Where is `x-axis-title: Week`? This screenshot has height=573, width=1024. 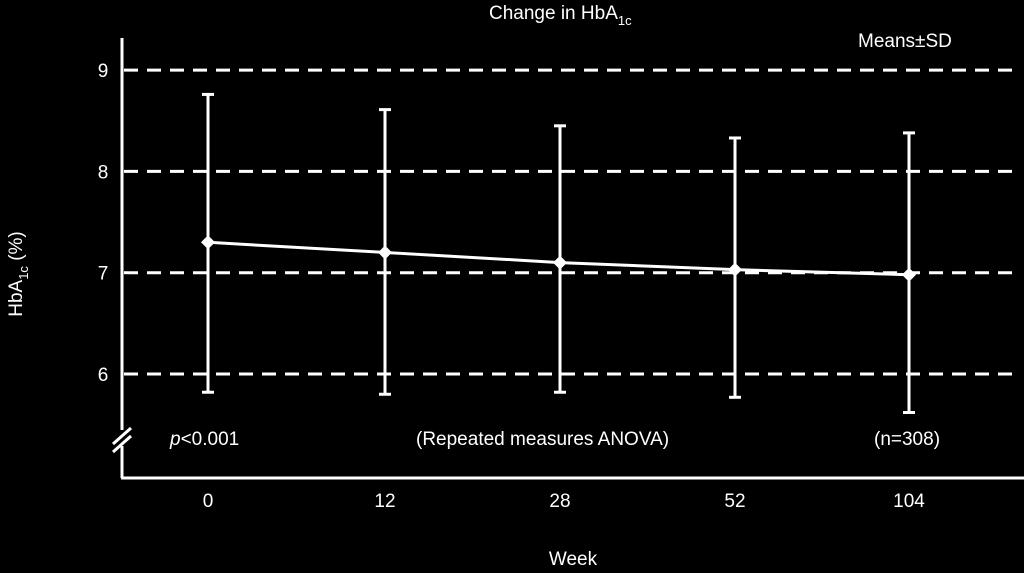
x-axis-title: Week is located at coordinates (573, 559).